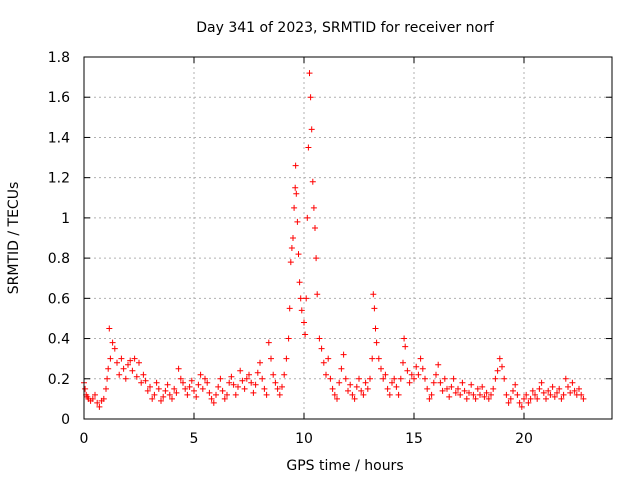 The width and height of the screenshot is (640, 480). What do you see at coordinates (65, 219) in the screenshot?
I see `y-tick-label: 1` at bounding box center [65, 219].